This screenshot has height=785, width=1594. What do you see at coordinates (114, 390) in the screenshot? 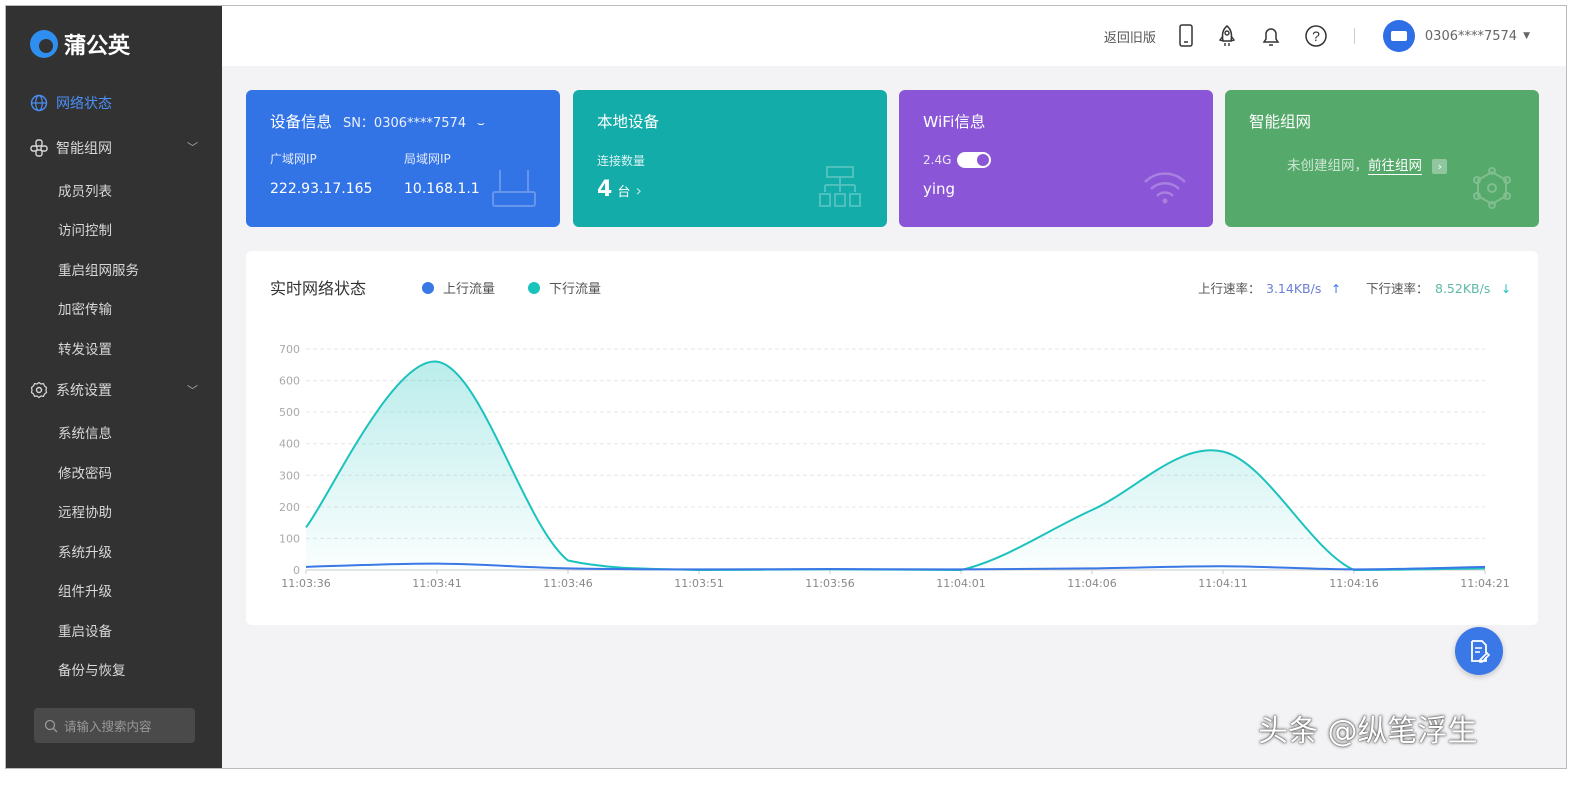
I see `sidebar-group-2: 系统设置 ﹀` at bounding box center [114, 390].